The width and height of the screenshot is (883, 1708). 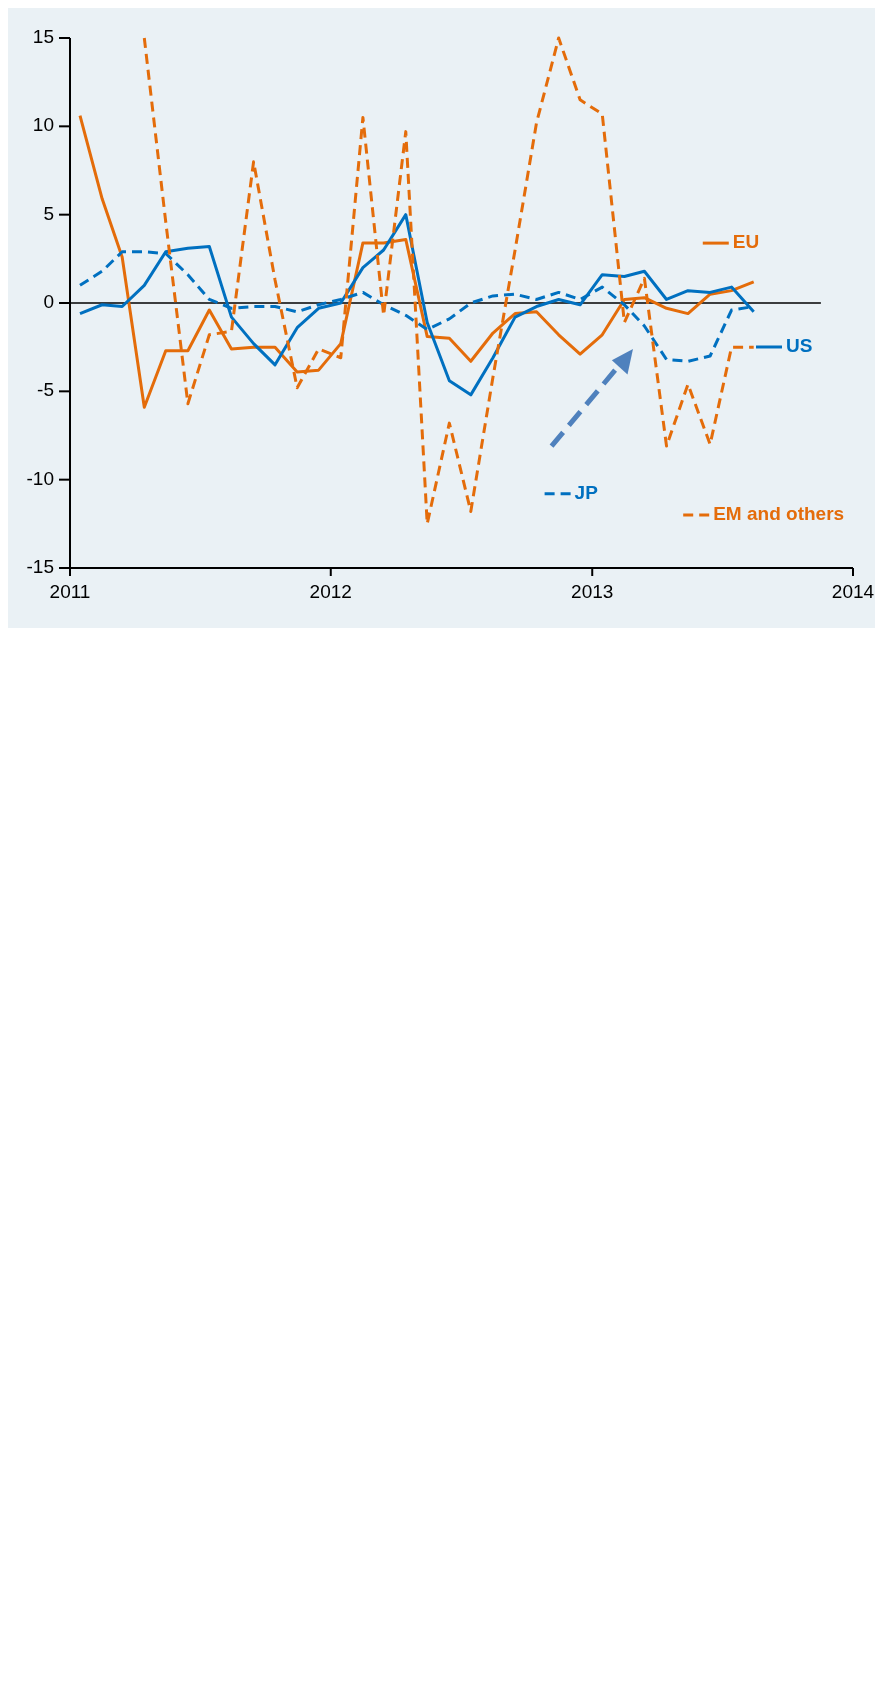 I want to click on x-tick-label: 2012, so click(x=330, y=591).